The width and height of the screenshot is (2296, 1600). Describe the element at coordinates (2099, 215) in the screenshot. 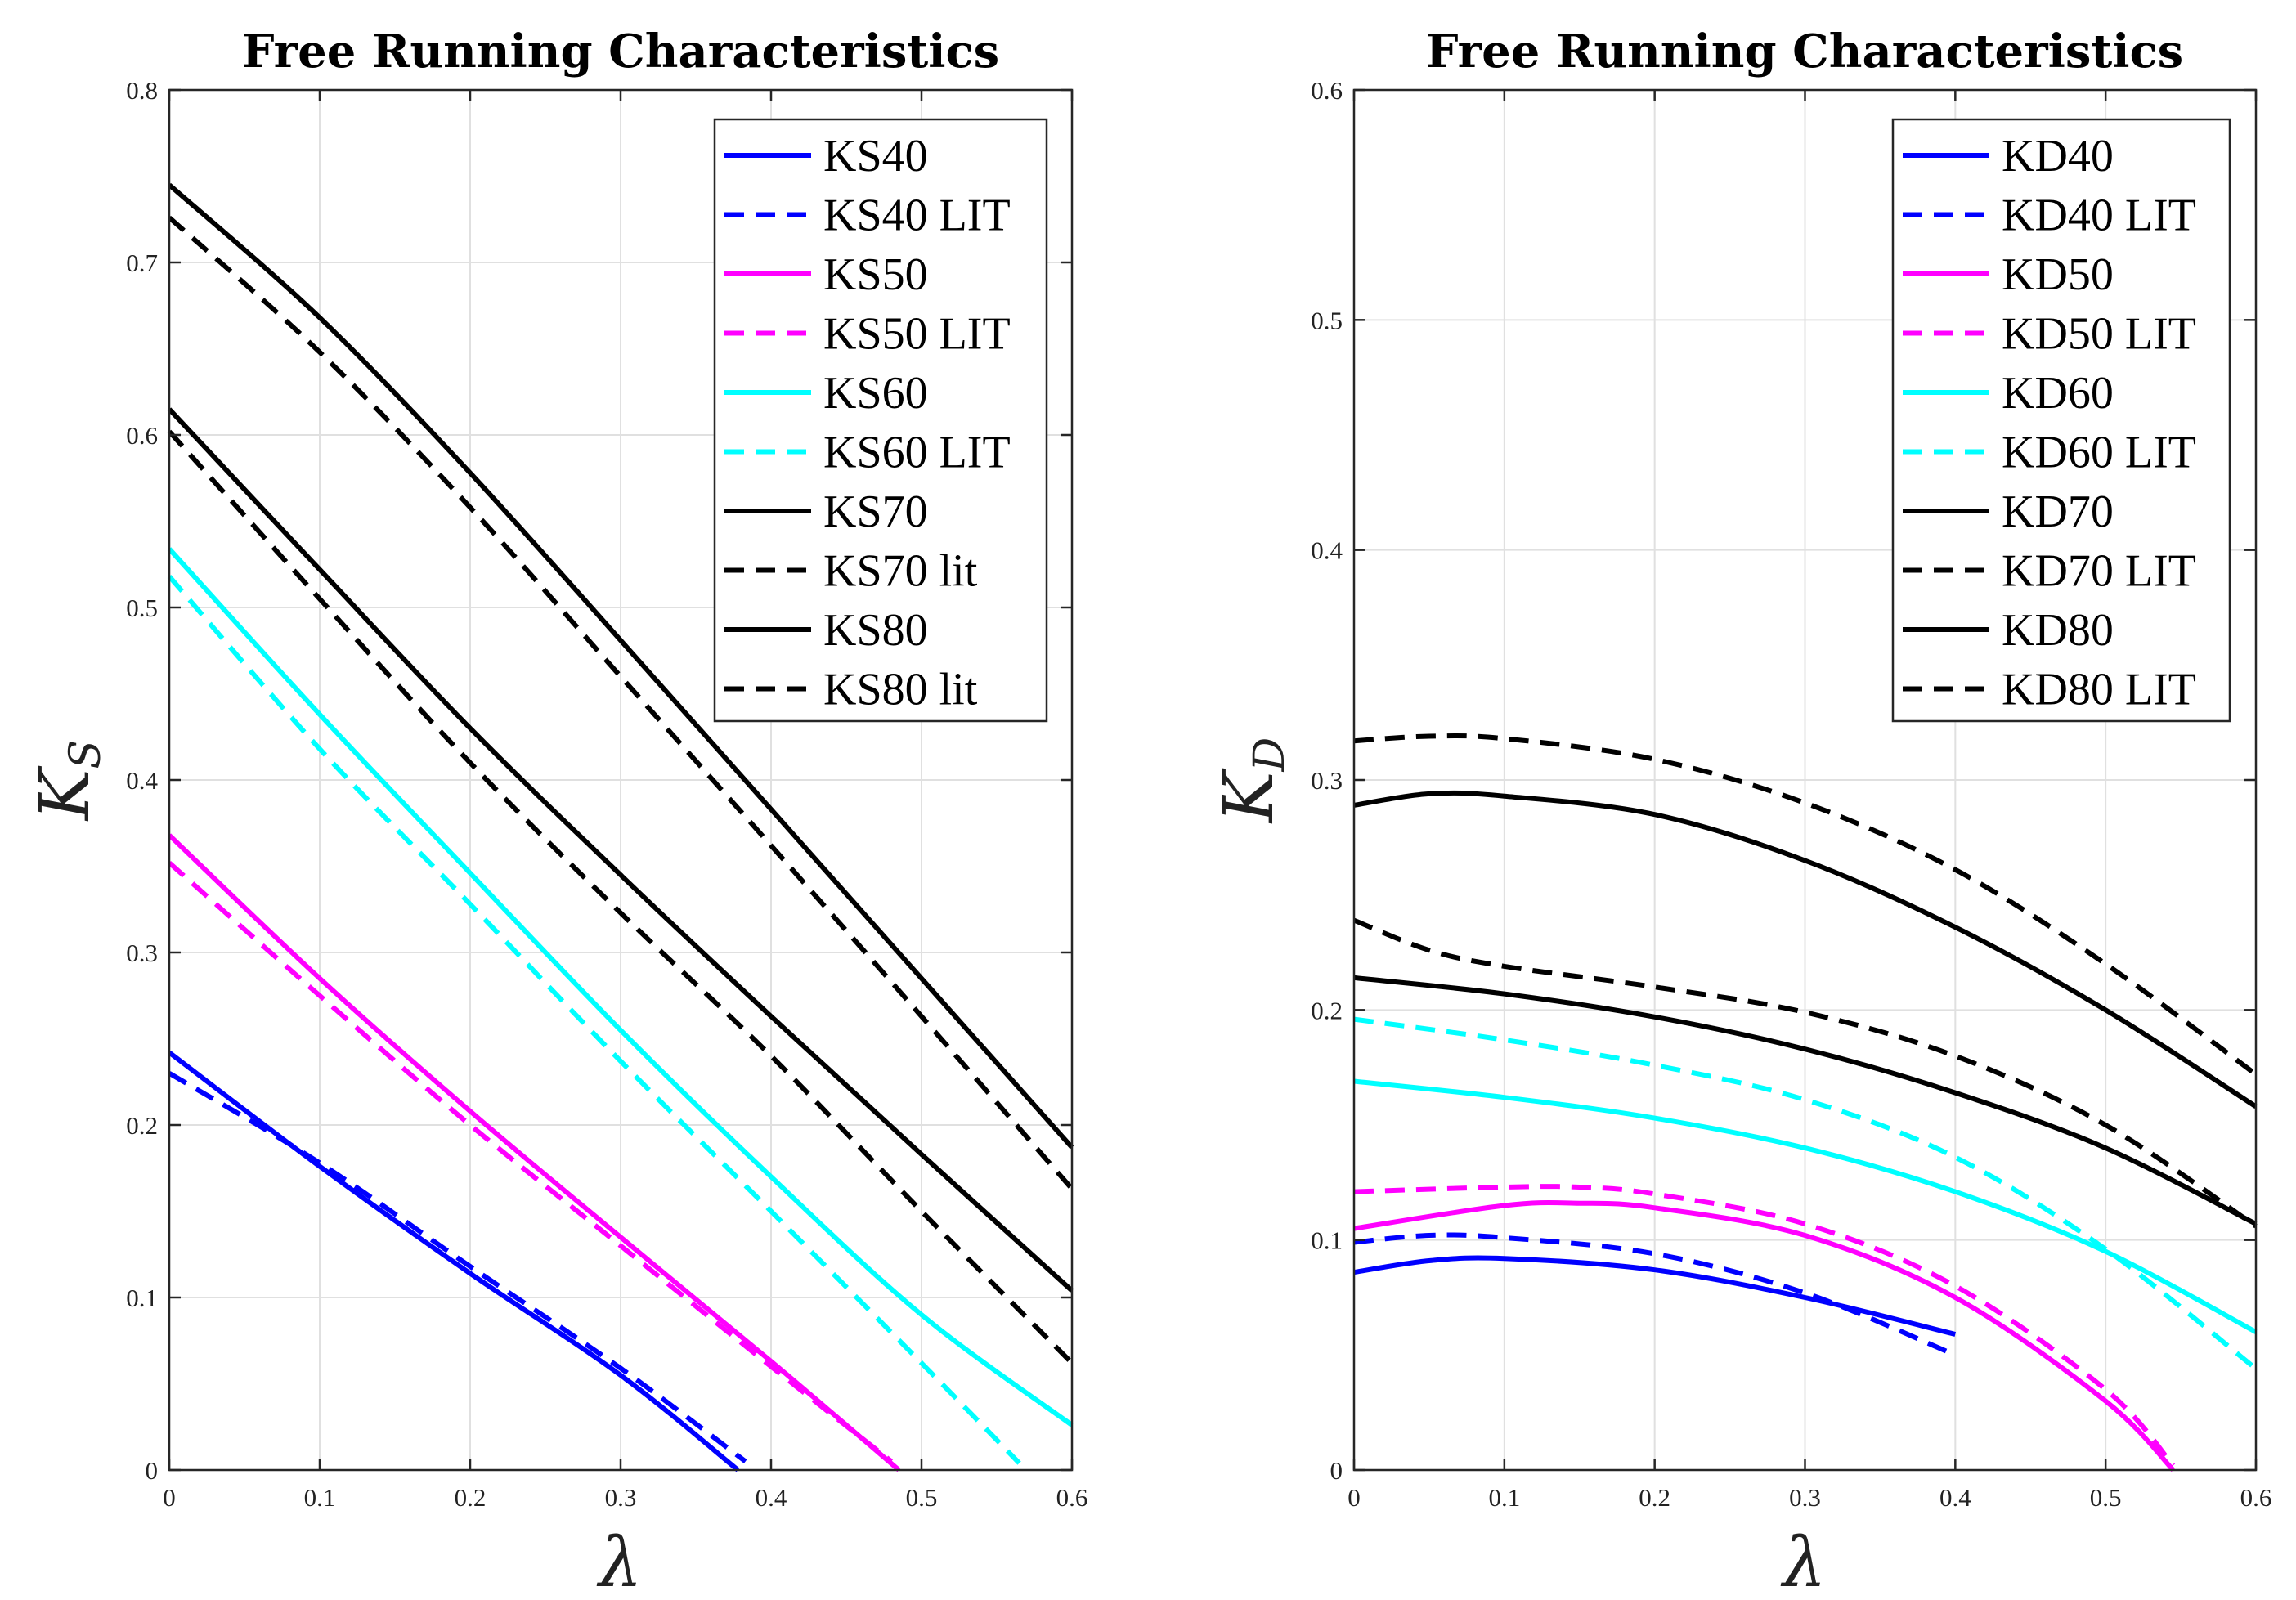

I see `legend-label: KD40 LIT` at that location.